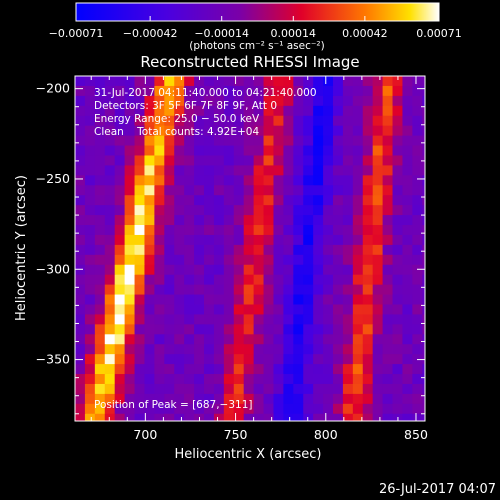 The height and width of the screenshot is (500, 500). Describe the element at coordinates (439, 33) in the screenshot. I see `colorbar-tick-label: 0.00071` at that location.